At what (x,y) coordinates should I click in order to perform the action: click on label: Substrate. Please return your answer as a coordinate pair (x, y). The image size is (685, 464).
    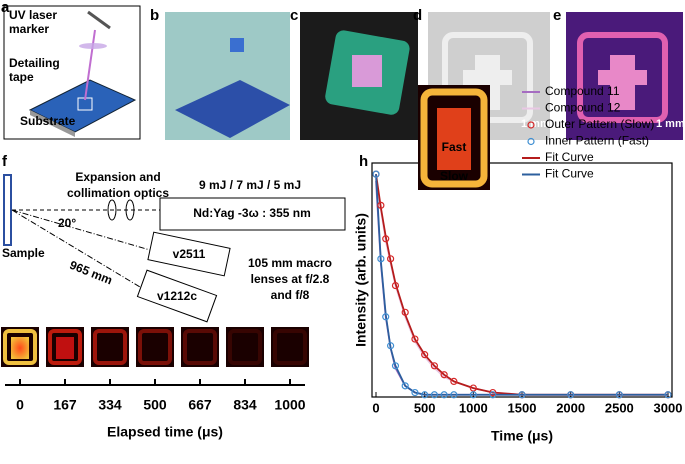
    Looking at the image, I should click on (48, 121).